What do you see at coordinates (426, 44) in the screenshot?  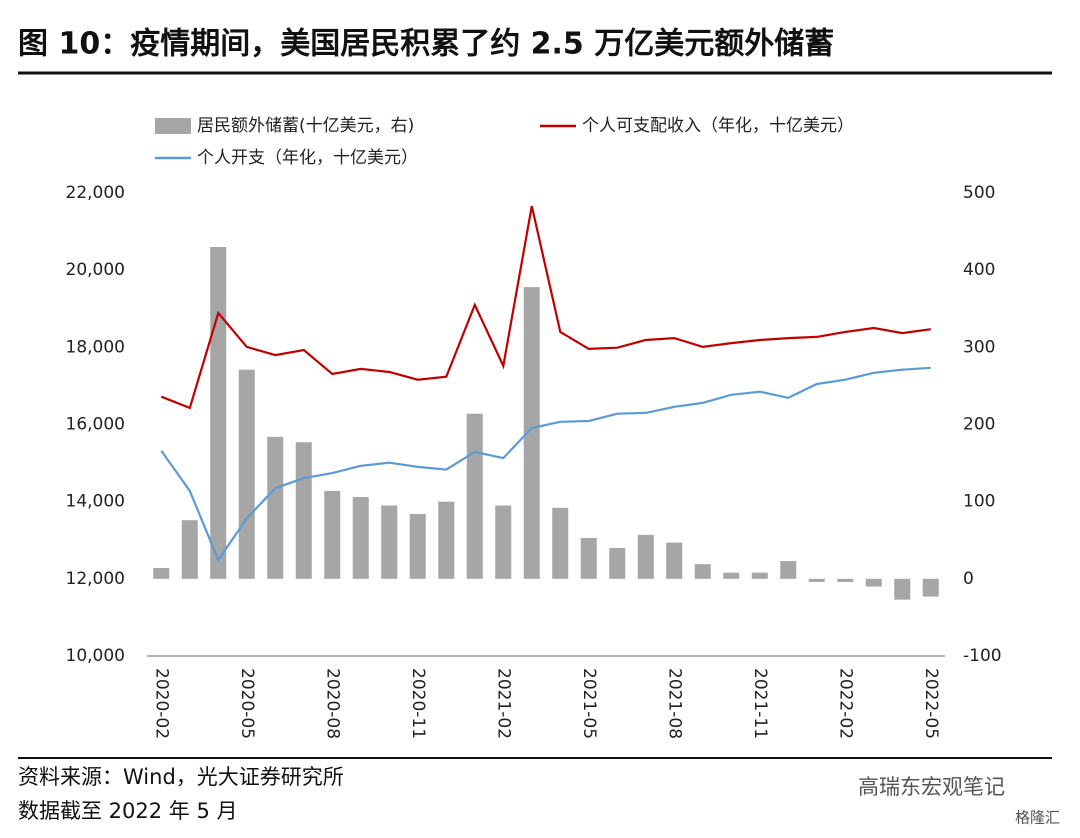 I see `chart-title: 图 10：疫情期间，美国居民积累了约 2.5 万亿美元额外储蓄` at bounding box center [426, 44].